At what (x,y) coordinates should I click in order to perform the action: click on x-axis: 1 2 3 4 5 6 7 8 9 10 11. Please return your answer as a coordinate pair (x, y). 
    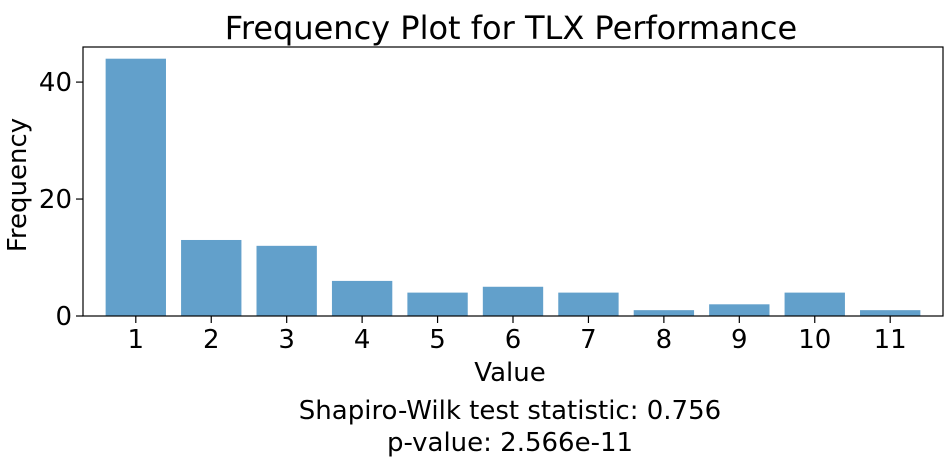
    Looking at the image, I should click on (517, 335).